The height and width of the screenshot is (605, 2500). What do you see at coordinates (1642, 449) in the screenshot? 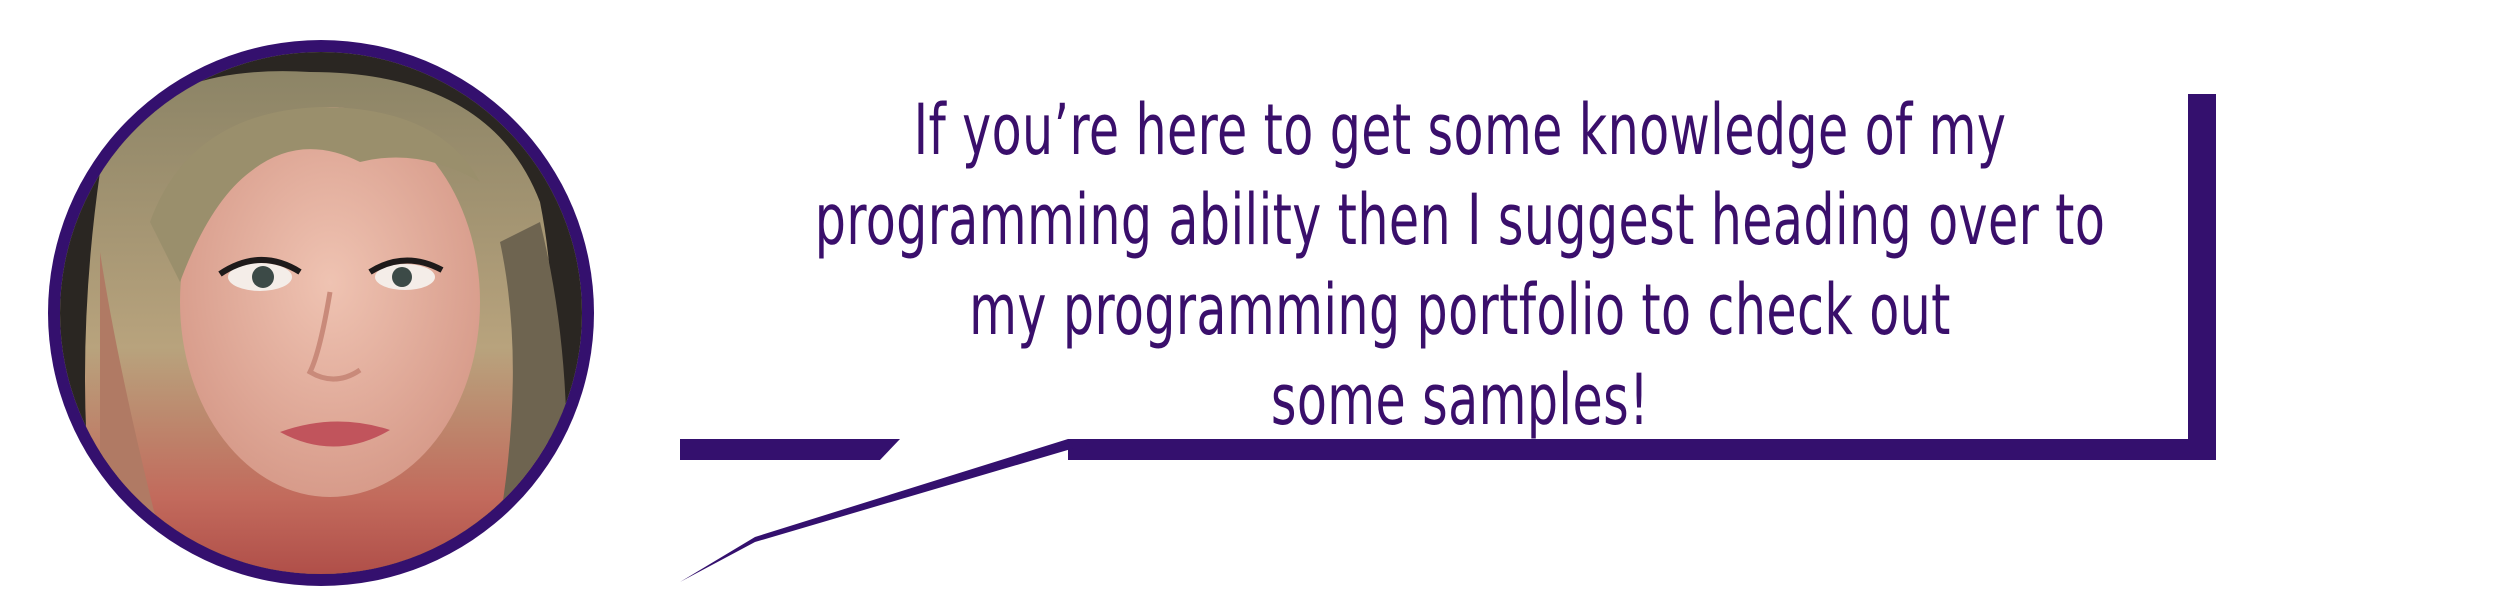
I see `speech-bubble-bottom-border` at bounding box center [1642, 449].